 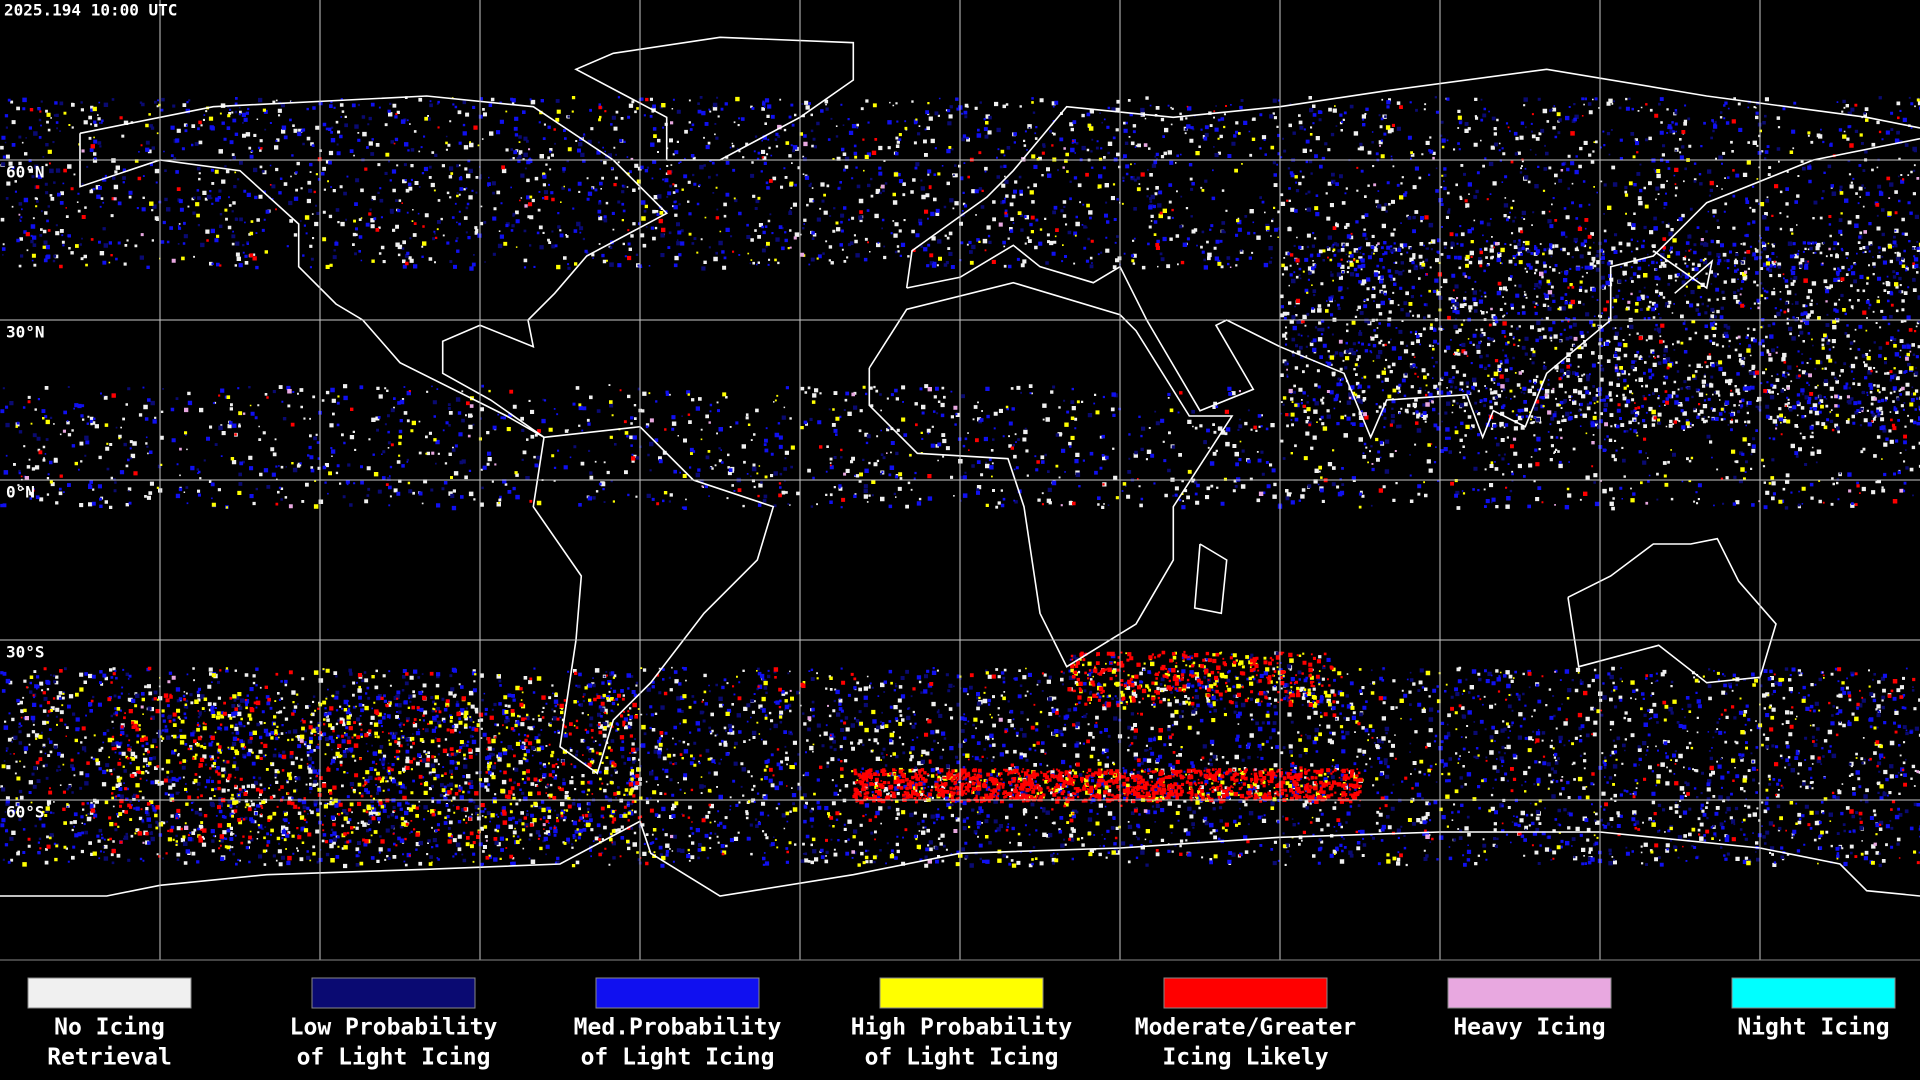 What do you see at coordinates (25, 332) in the screenshot?
I see `latitude-label: 30°N` at bounding box center [25, 332].